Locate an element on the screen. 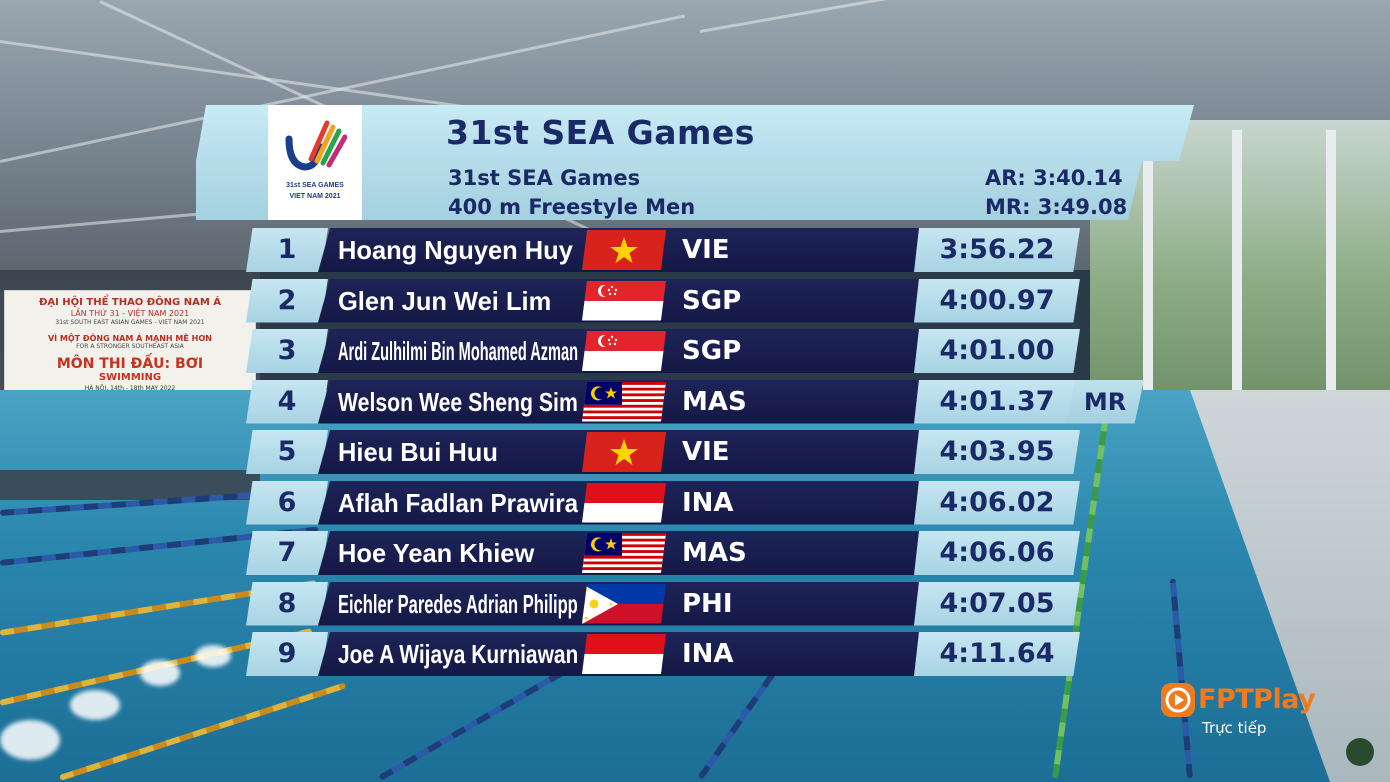 The image size is (1390, 782). channel-logo-icon is located at coordinates (1360, 752).